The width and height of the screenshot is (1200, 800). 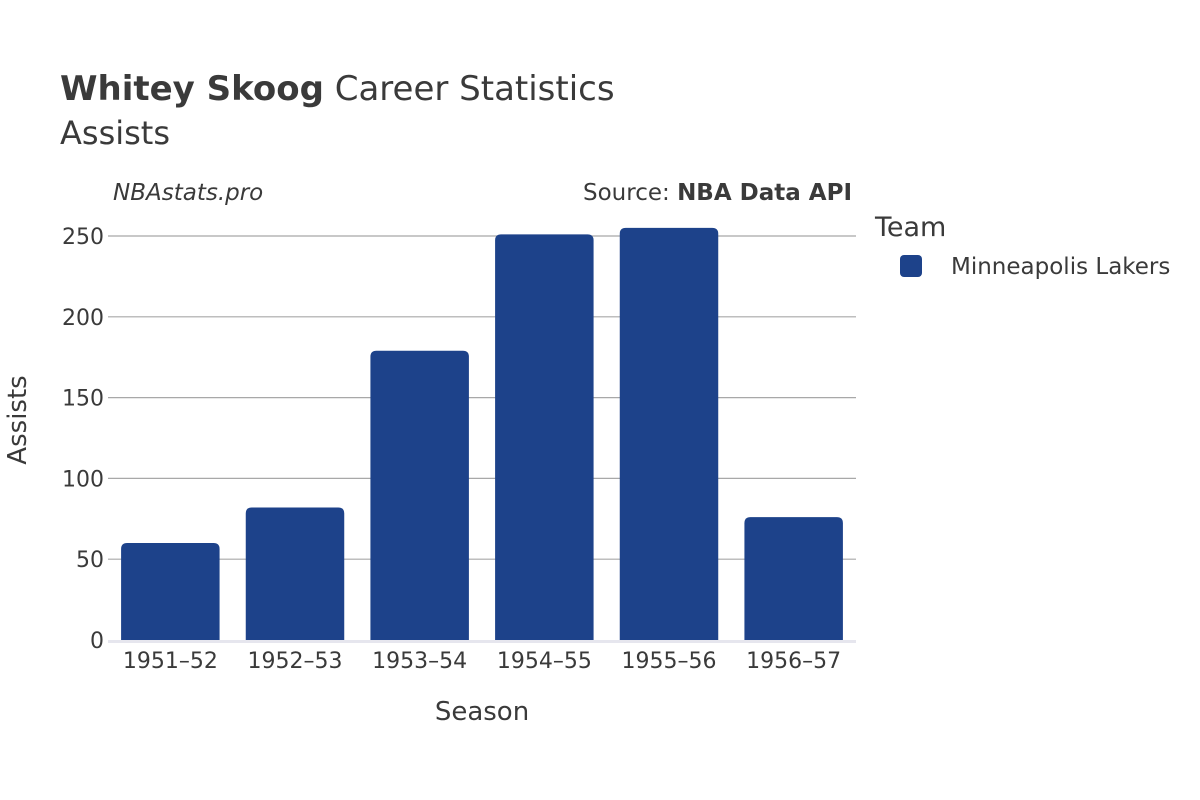 What do you see at coordinates (115, 133) in the screenshot?
I see `chart-subtitle: Assists` at bounding box center [115, 133].